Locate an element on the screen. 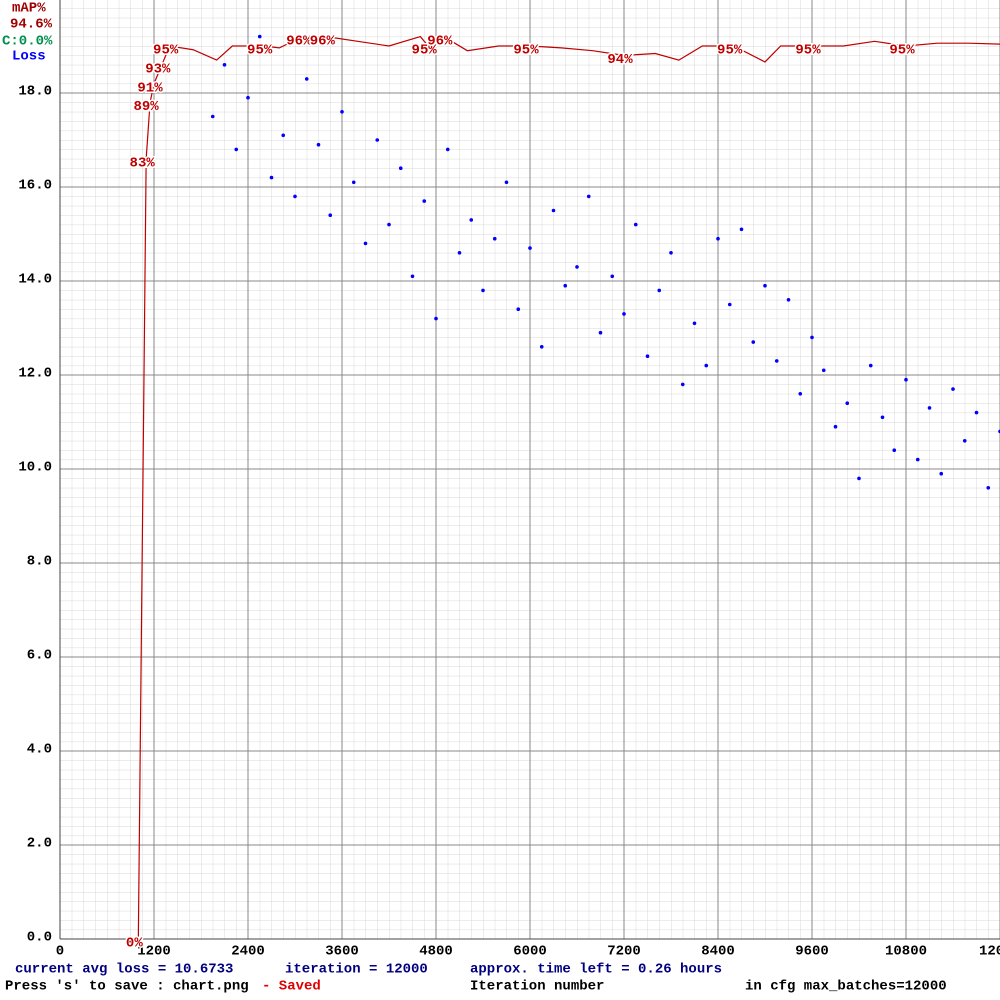  x-tick-label: 0 is located at coordinates (60, 952).